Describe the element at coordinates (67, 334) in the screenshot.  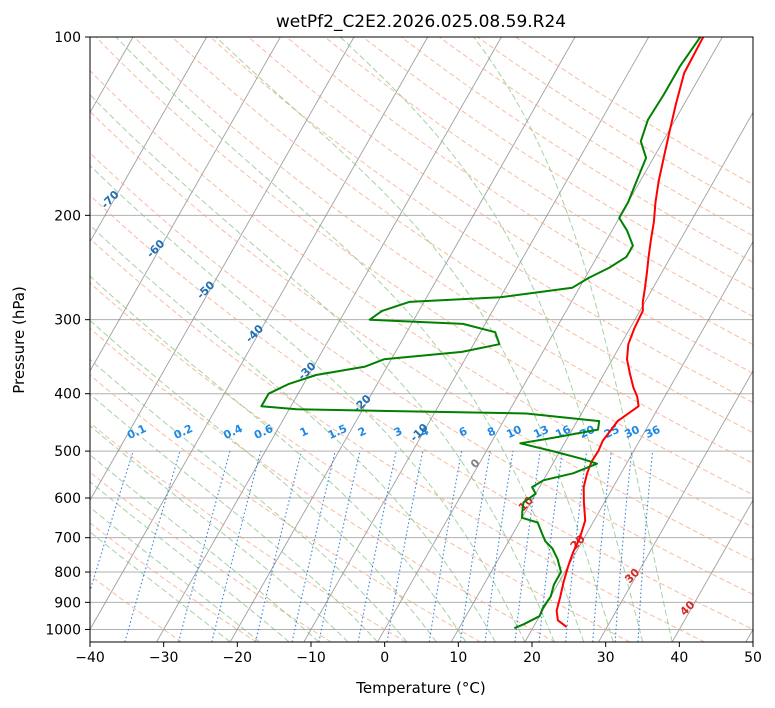
I see `y-axis: 100 200 300 400 500 600 700 800 900 1000` at that location.